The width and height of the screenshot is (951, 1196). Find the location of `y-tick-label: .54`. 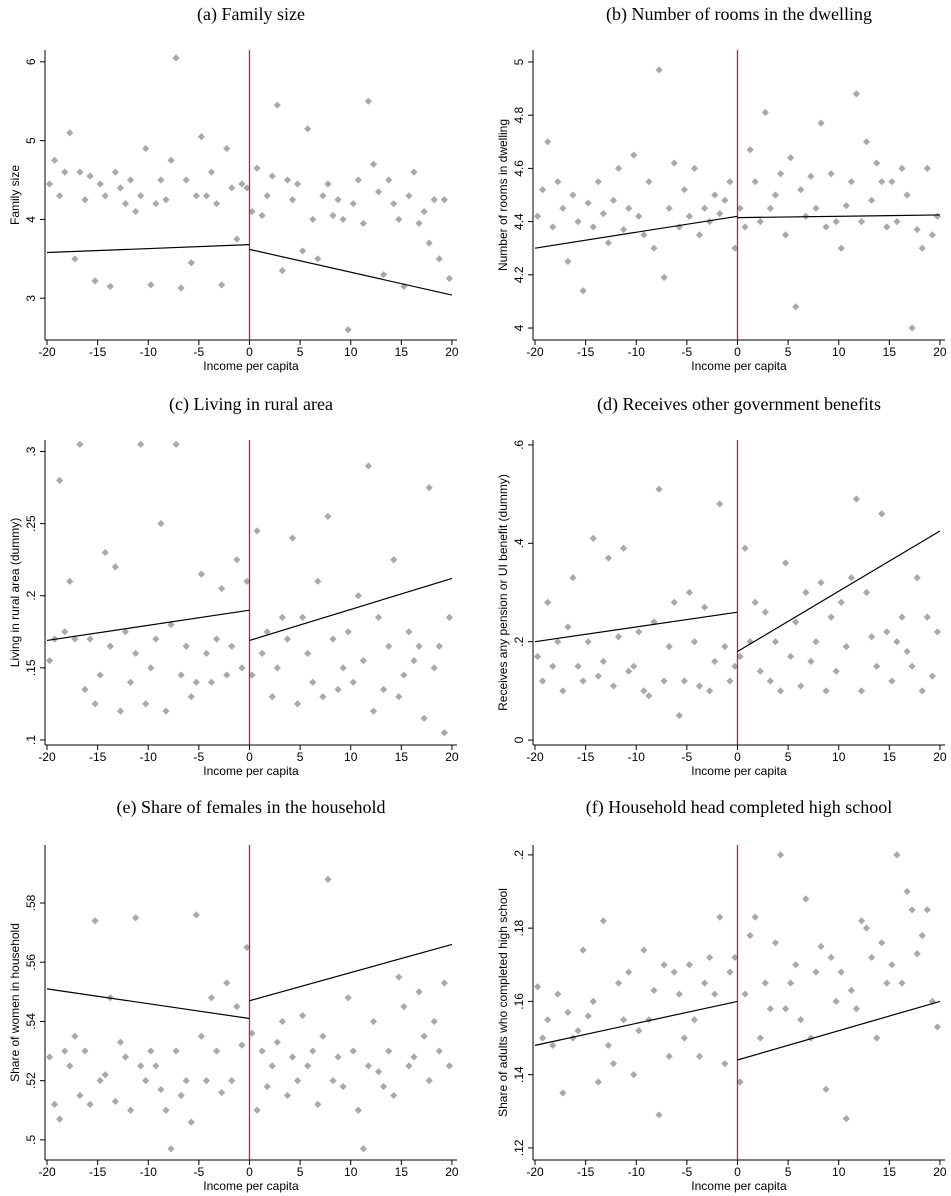

y-tick-label: .54 is located at coordinates (31, 1021).